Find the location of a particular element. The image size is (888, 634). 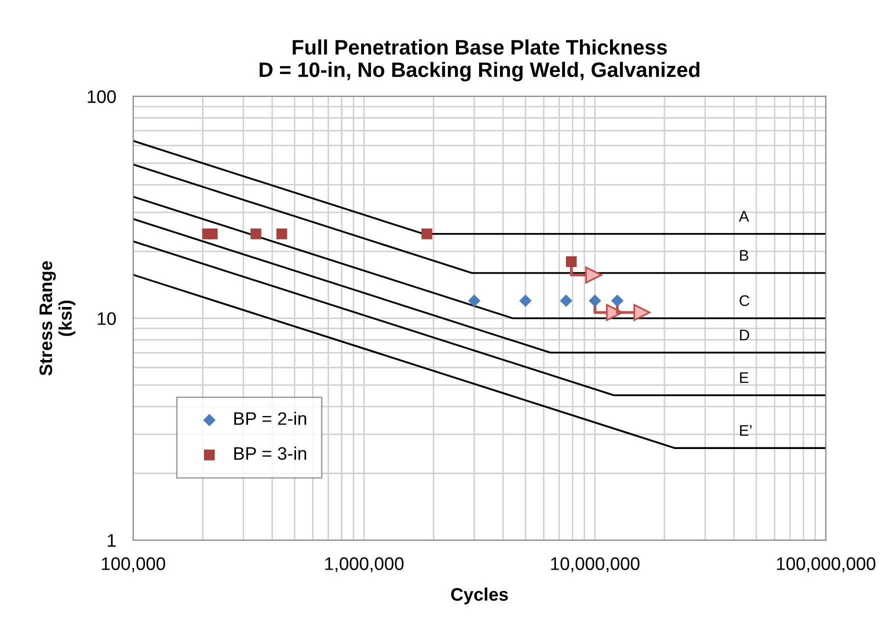

legend-label: BP = 3-in is located at coordinates (270, 453).